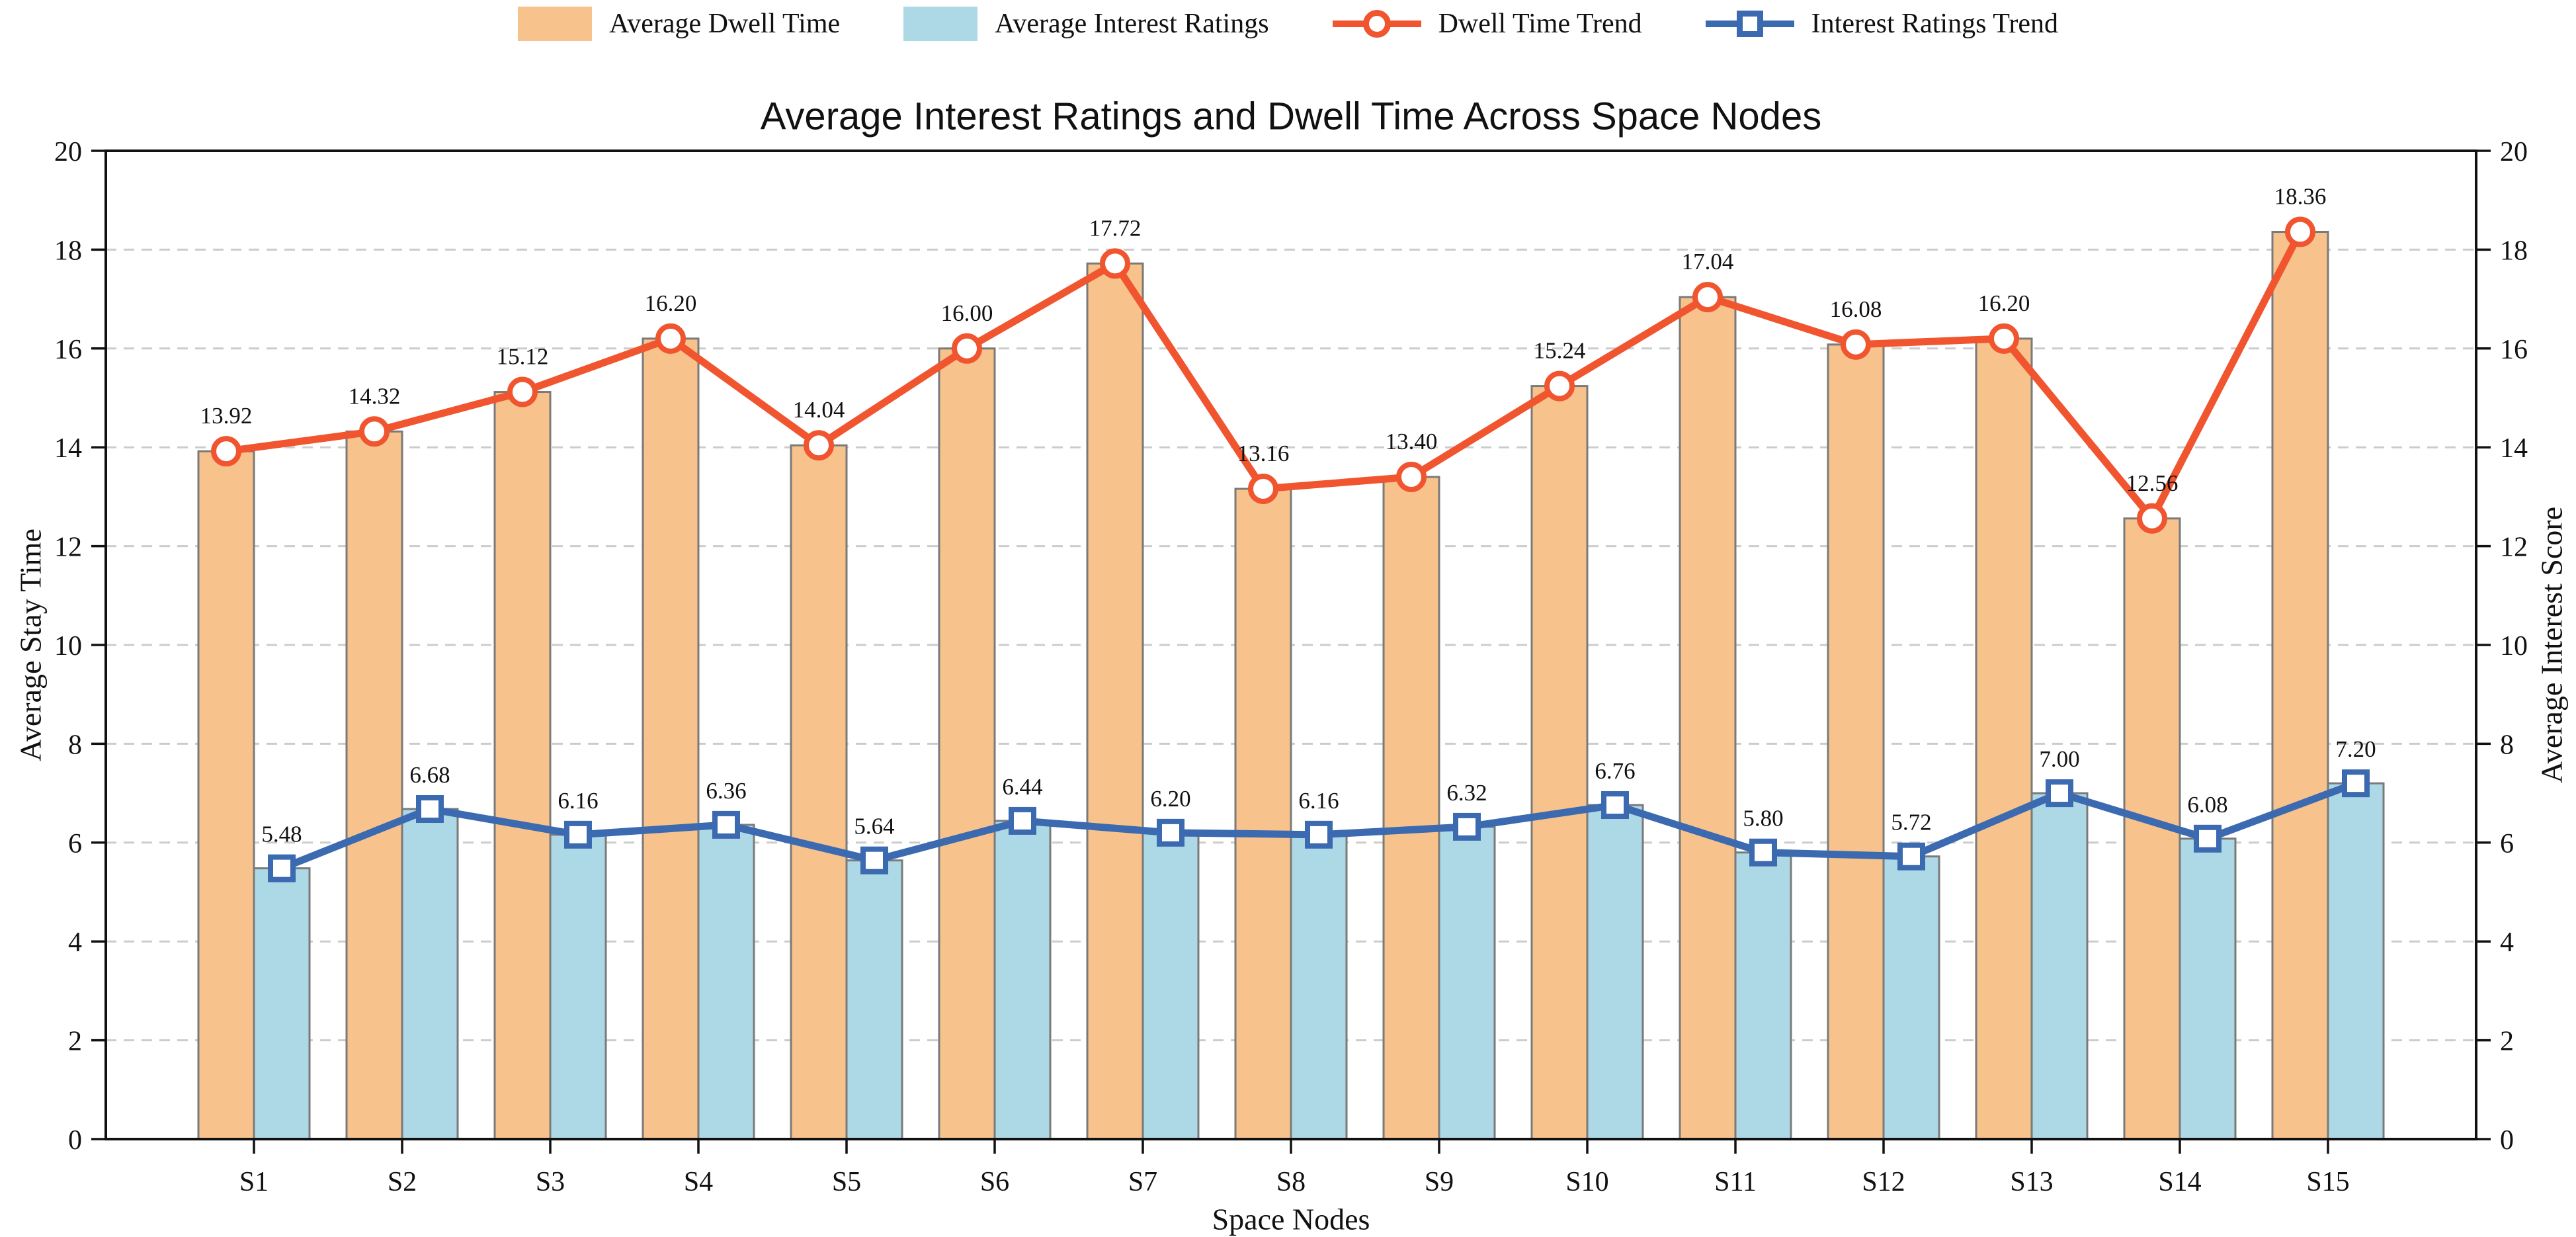  Describe the element at coordinates (671, 303) in the screenshot. I see `value-label-dwell-S4: 16.20` at that location.